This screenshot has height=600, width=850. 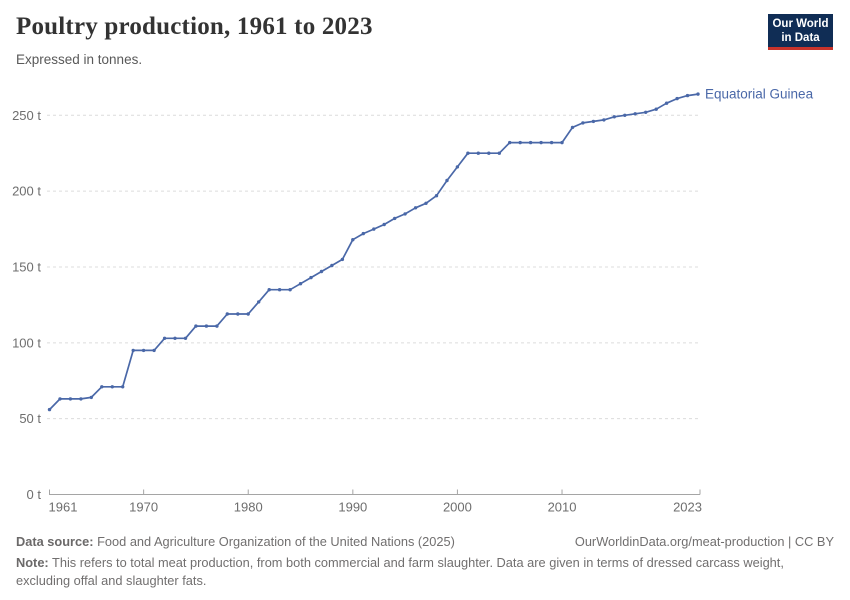 What do you see at coordinates (26, 191) in the screenshot?
I see `y-tick-label: 200 t` at bounding box center [26, 191].